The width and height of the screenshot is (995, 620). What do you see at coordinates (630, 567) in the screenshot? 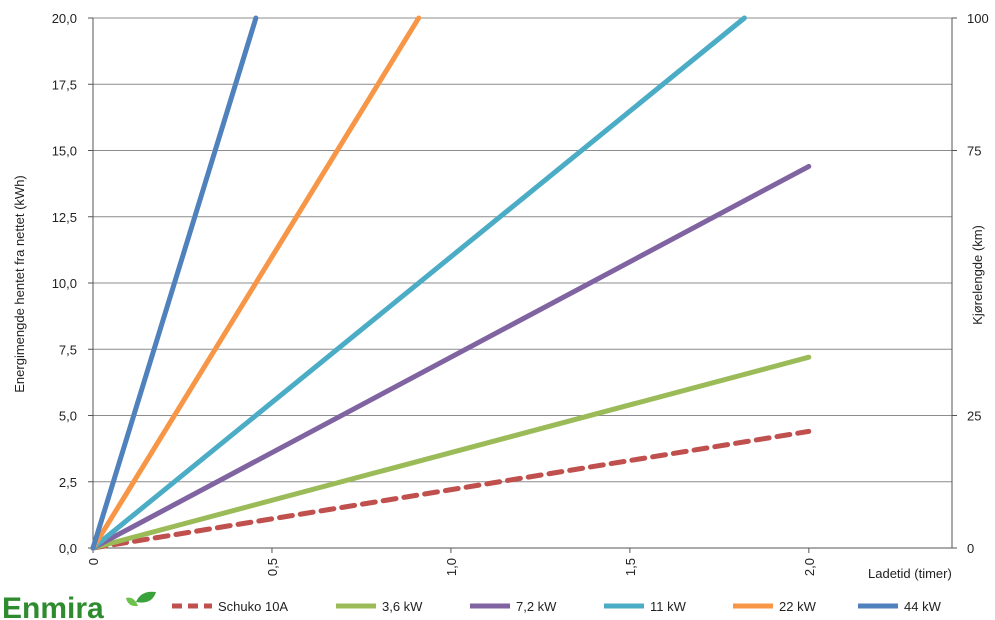
I see `x-tick-label: 1,5` at bounding box center [630, 567].